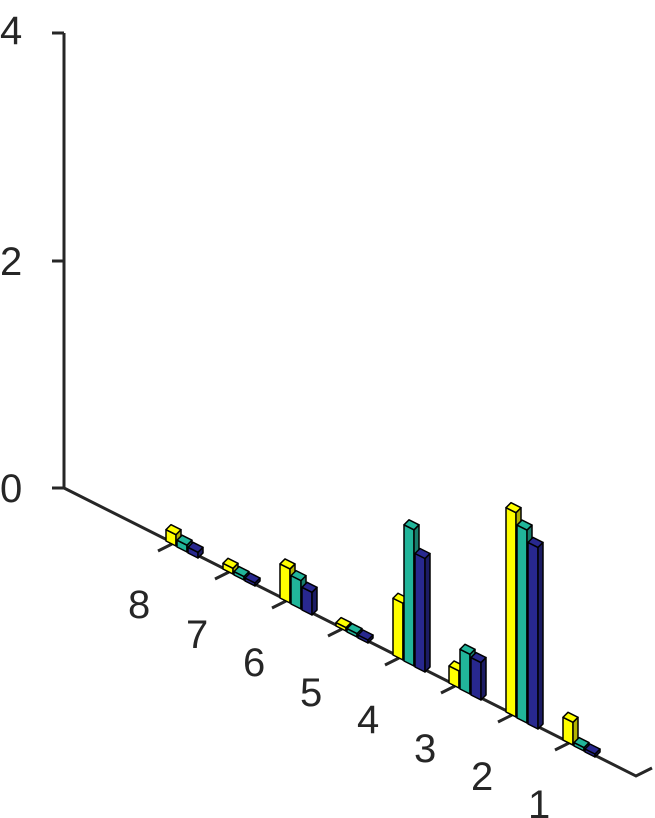  I want to click on z-tick-label-0: 0, so click(11, 489).